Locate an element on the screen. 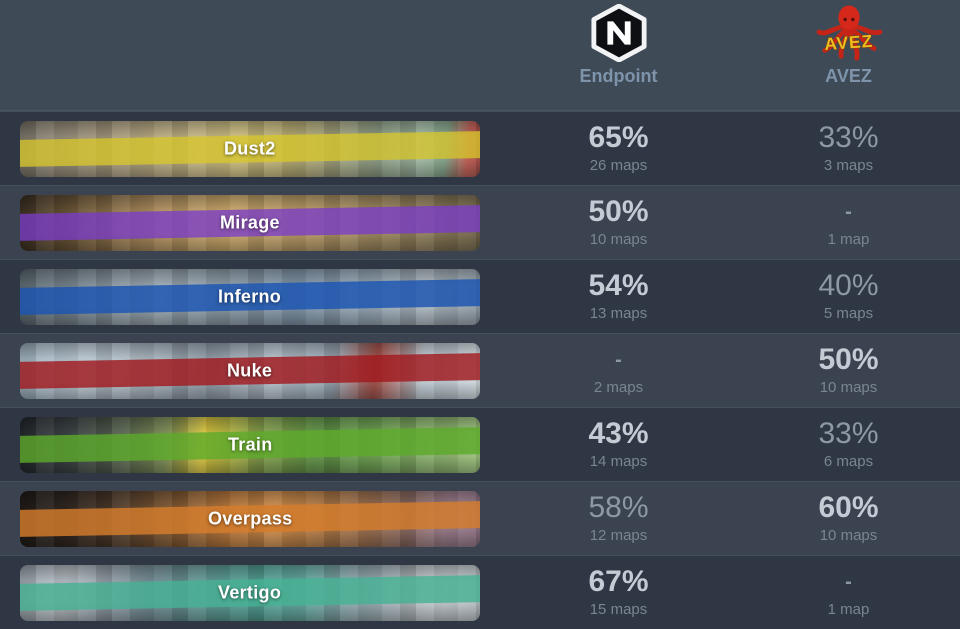 This screenshot has width=960, height=629. winrate-value: 58% is located at coordinates (618, 507).